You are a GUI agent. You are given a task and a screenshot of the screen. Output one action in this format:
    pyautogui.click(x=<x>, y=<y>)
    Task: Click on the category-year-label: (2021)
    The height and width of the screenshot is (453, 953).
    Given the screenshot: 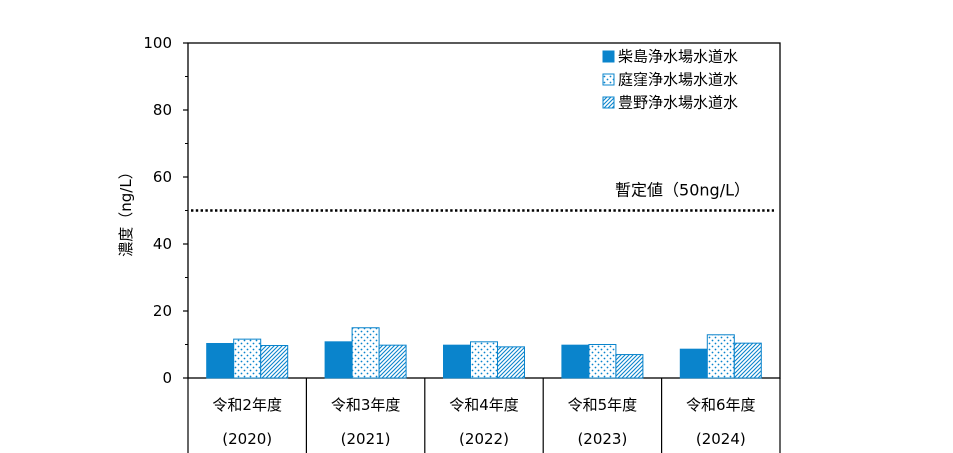 What is the action you would take?
    pyautogui.click(x=366, y=439)
    